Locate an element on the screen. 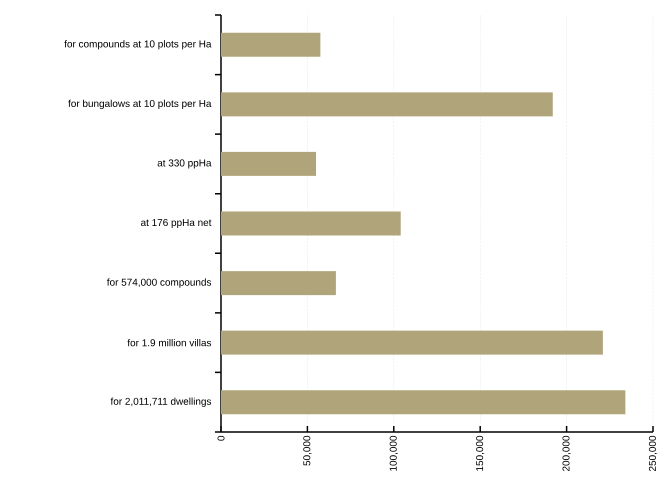 This screenshot has height=493, width=670. x-tick-label: 0 is located at coordinates (221, 438).